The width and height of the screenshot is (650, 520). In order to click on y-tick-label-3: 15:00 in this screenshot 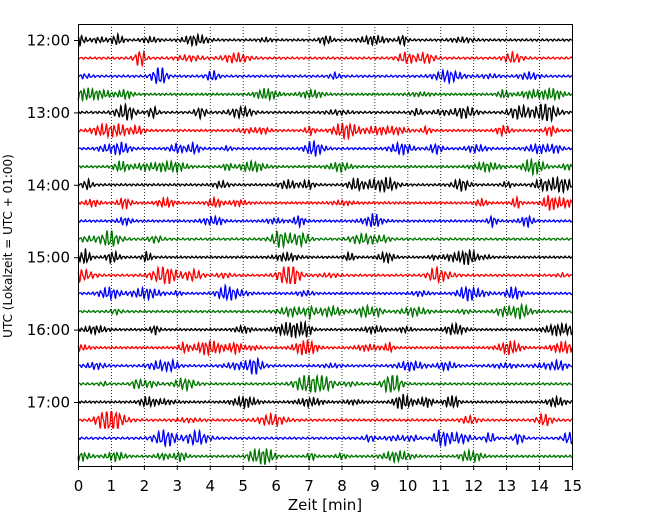, I will do `click(48, 258)`.